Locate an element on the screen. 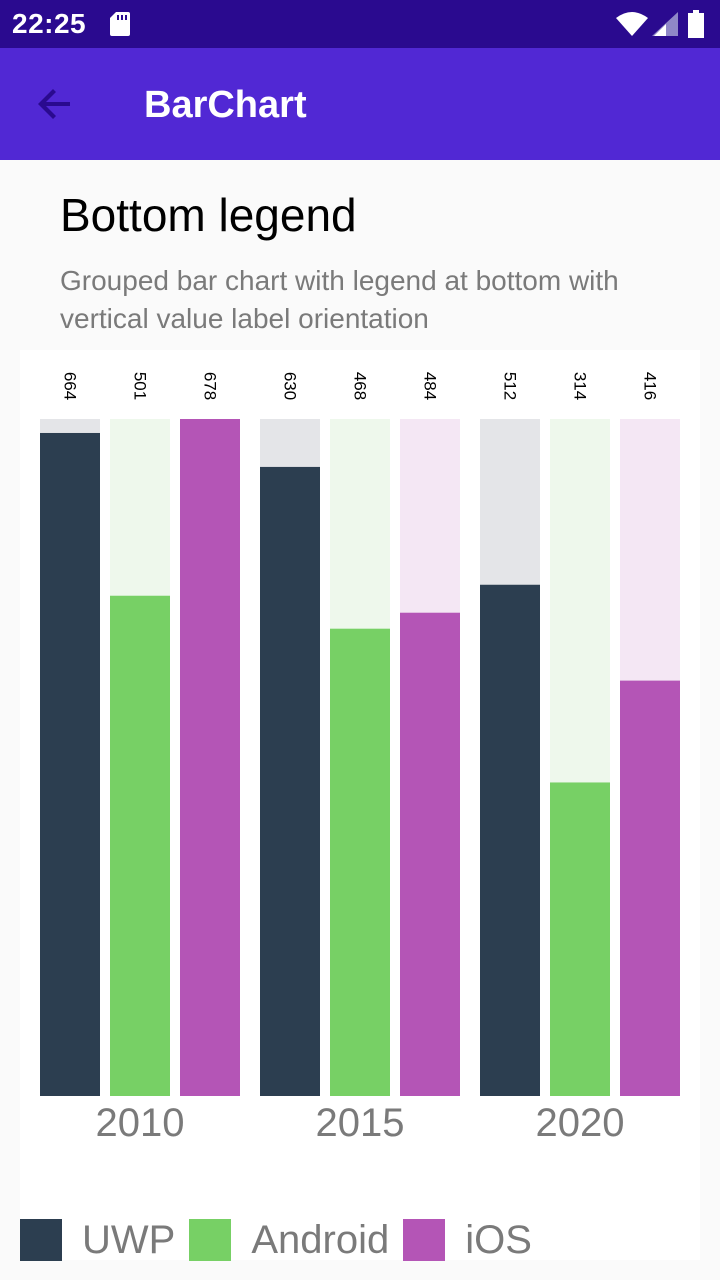  legend-label-android: Android is located at coordinates (320, 1239).